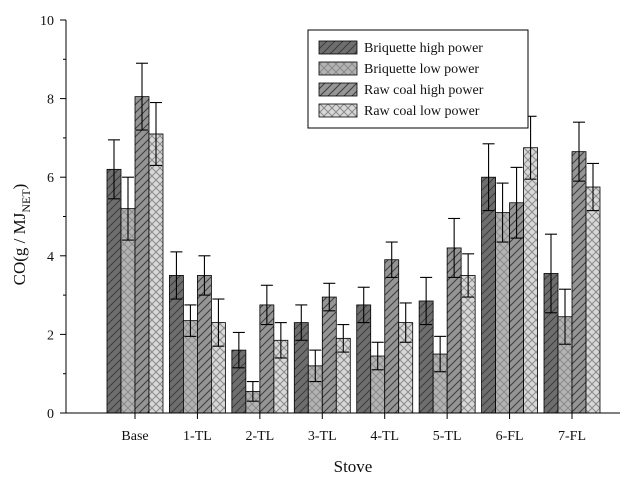 Image resolution: width=632 pixels, height=477 pixels. I want to click on y-axis-title: CO(g / MJNET), so click(21, 235).